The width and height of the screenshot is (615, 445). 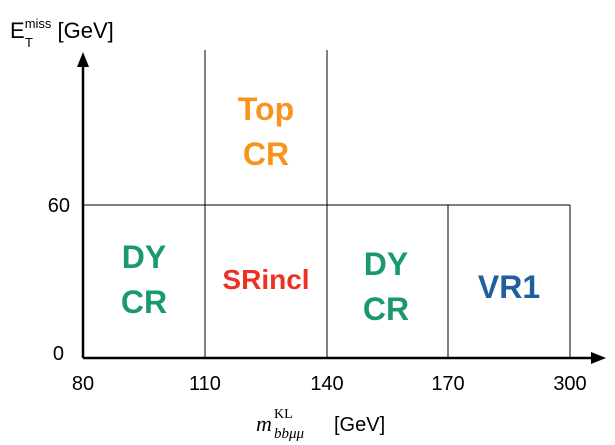 I want to click on x-tick-80: 80, so click(x=83, y=384).